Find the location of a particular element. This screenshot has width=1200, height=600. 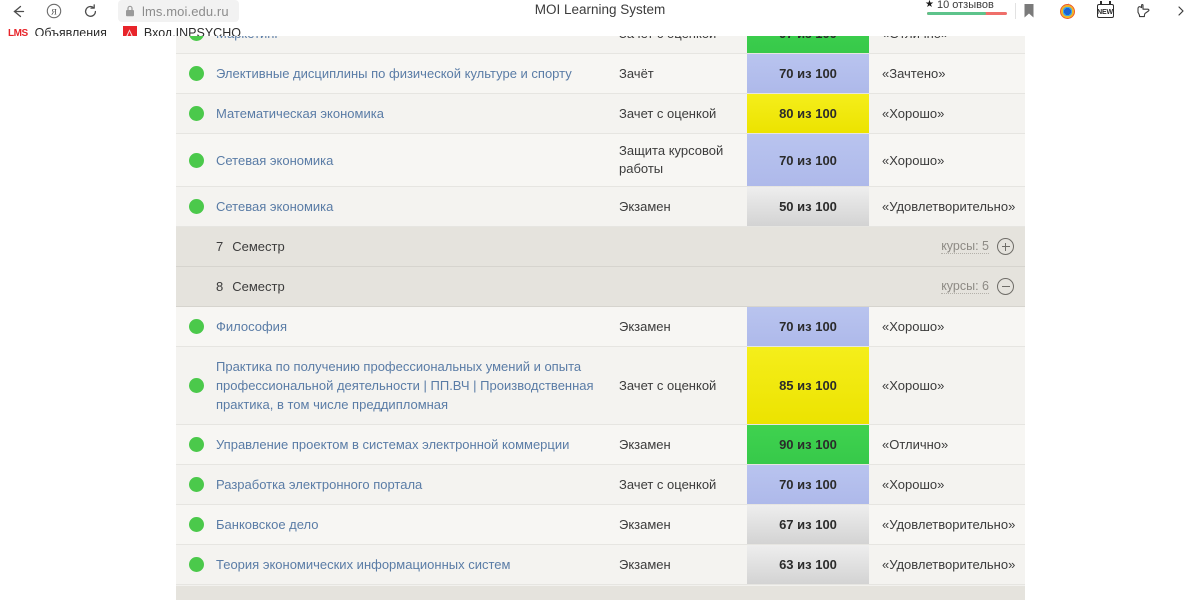

page-right-margin is located at coordinates (1112, 318).